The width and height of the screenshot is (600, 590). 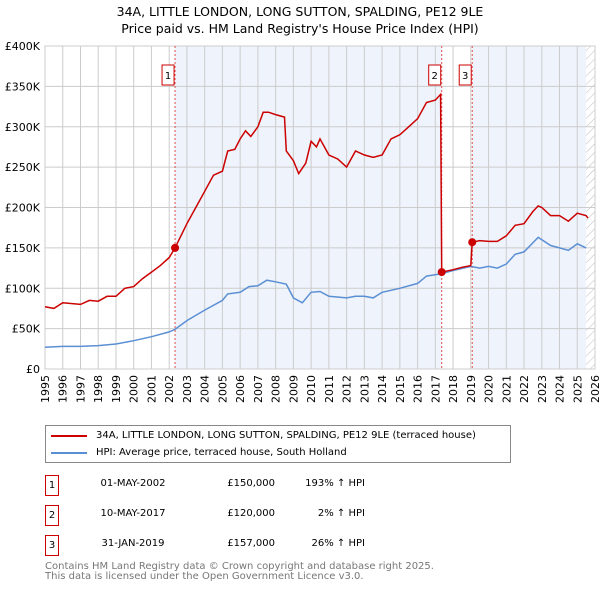 I want to click on x-tick-label: 2005, so click(x=222, y=389).